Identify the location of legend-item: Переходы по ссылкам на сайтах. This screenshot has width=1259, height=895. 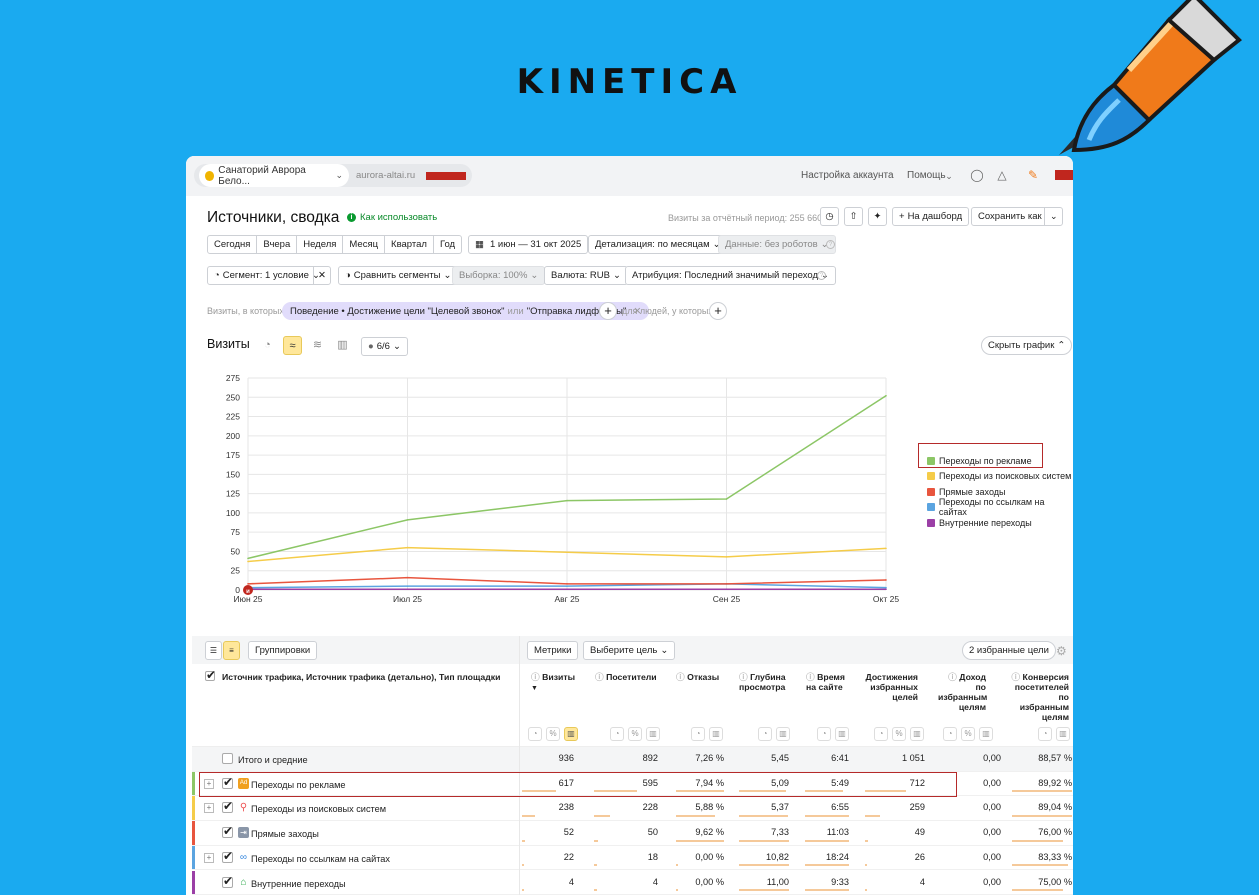
(1000, 507).